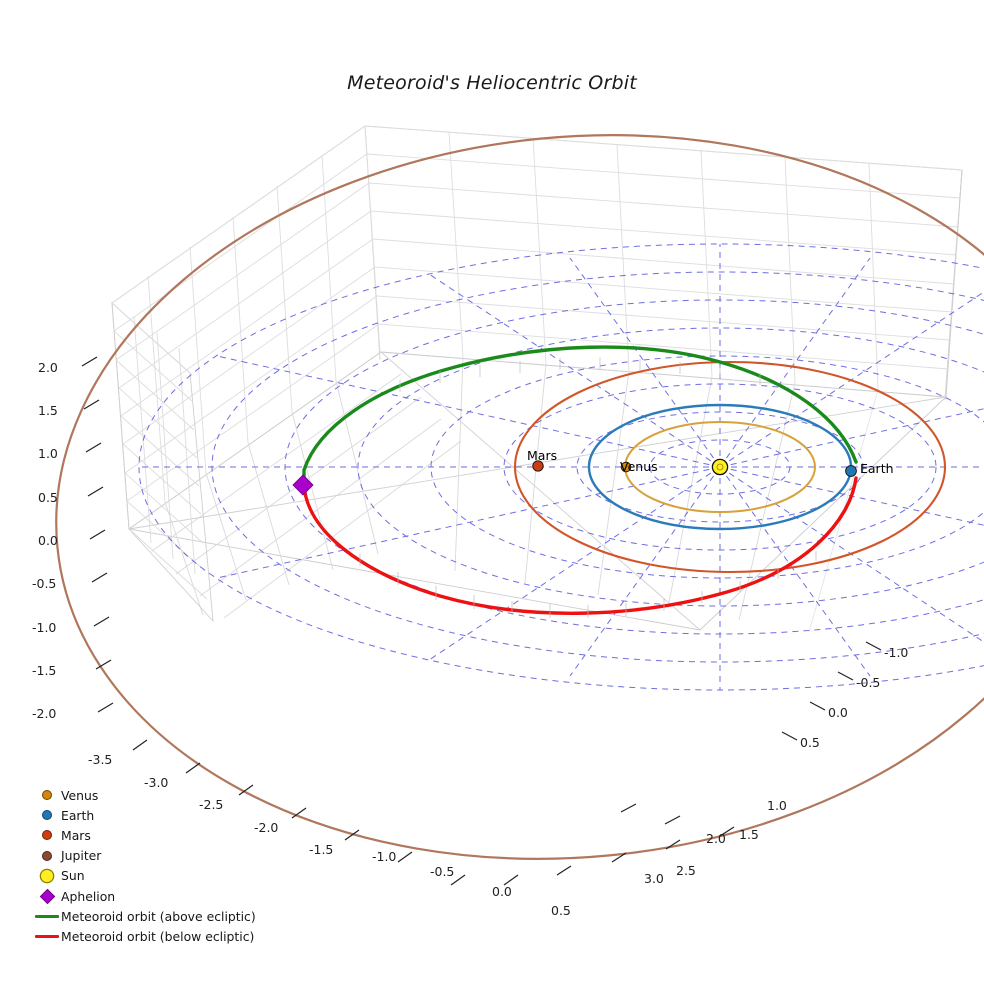  I want to click on x-tick-label: -2.5, so click(211, 804).